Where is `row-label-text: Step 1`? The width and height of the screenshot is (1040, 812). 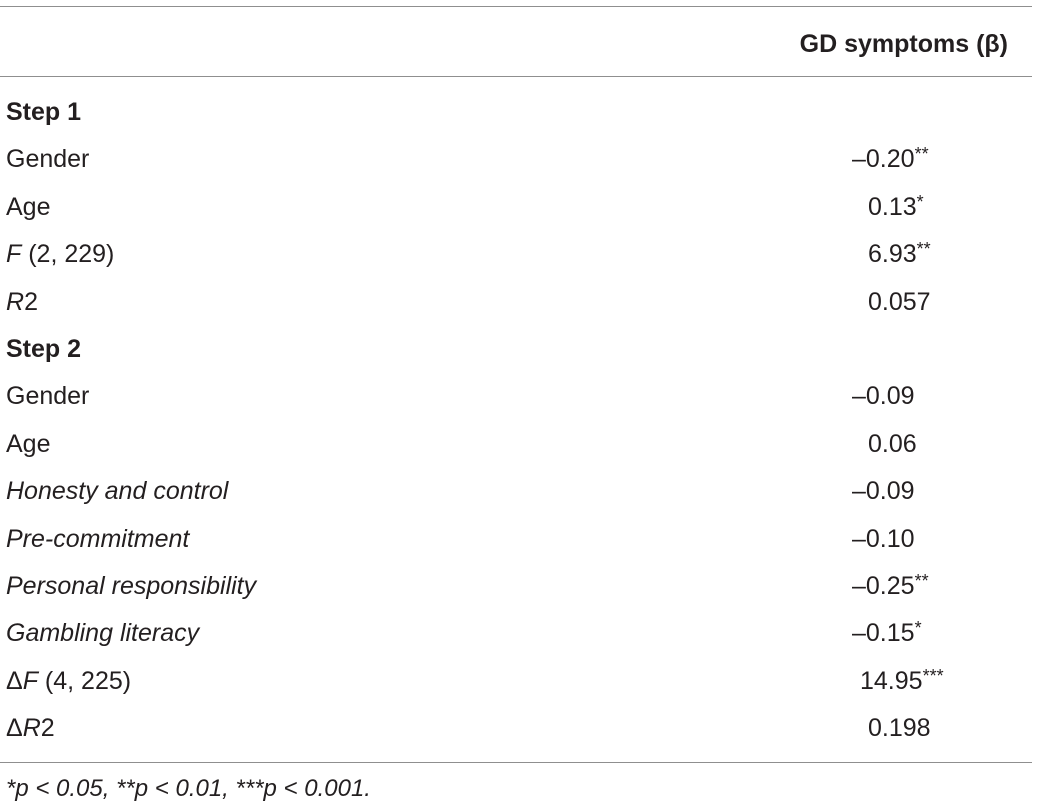
row-label-text: Step 1 is located at coordinates (44, 112).